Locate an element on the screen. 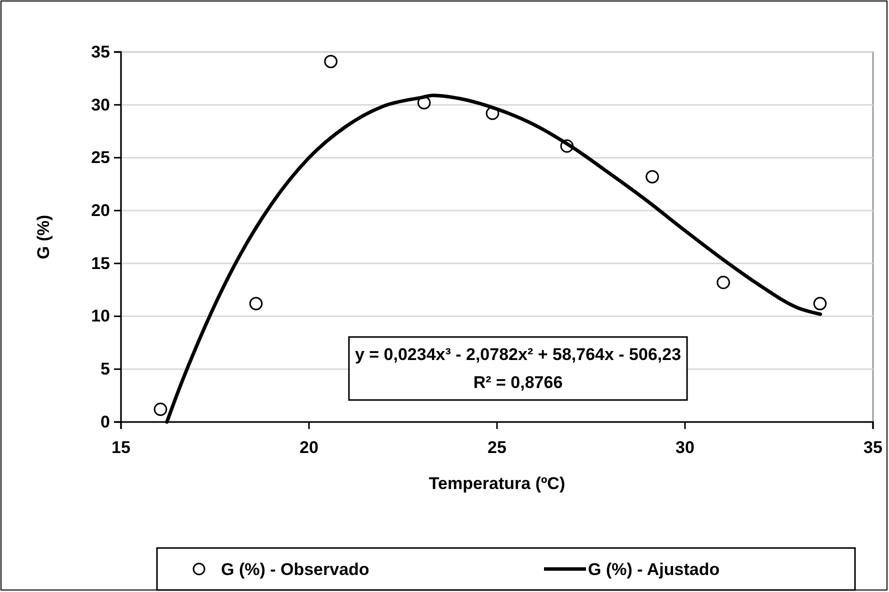  x-axis-title: Temperatura (ºC) is located at coordinates (497, 483).